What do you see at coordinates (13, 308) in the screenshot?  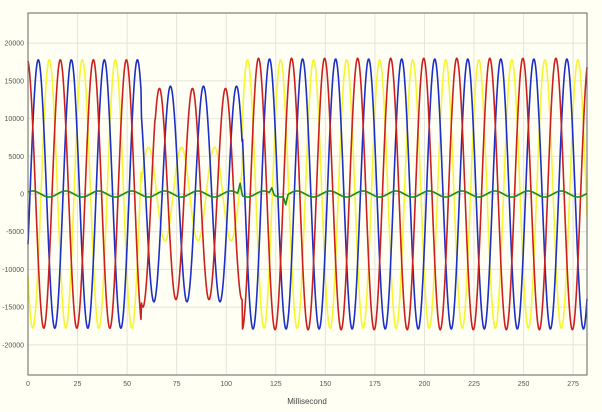 I see `y-tick-label: -15000` at bounding box center [13, 308].